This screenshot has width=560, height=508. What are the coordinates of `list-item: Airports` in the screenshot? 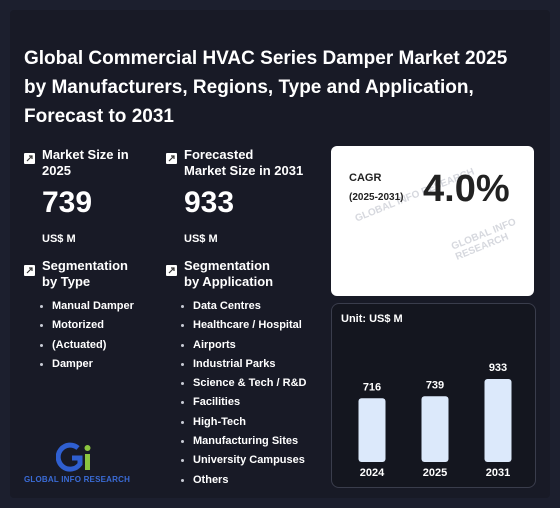 It's located at (244, 345).